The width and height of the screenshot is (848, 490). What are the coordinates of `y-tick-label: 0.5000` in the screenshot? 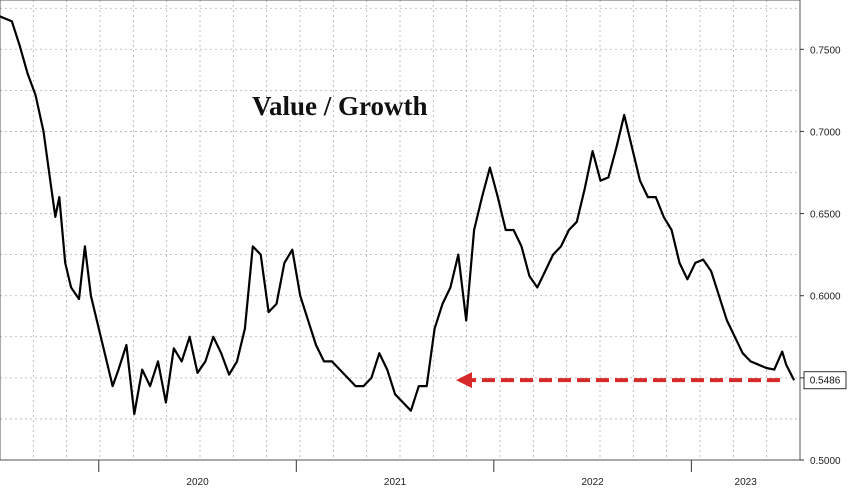 It's located at (825, 461).